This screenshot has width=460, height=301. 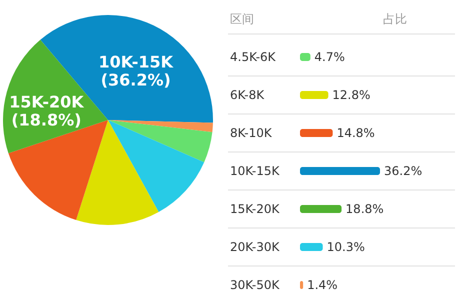 What do you see at coordinates (242, 19) in the screenshot?
I see `y-axis-title: 区间` at bounding box center [242, 19].